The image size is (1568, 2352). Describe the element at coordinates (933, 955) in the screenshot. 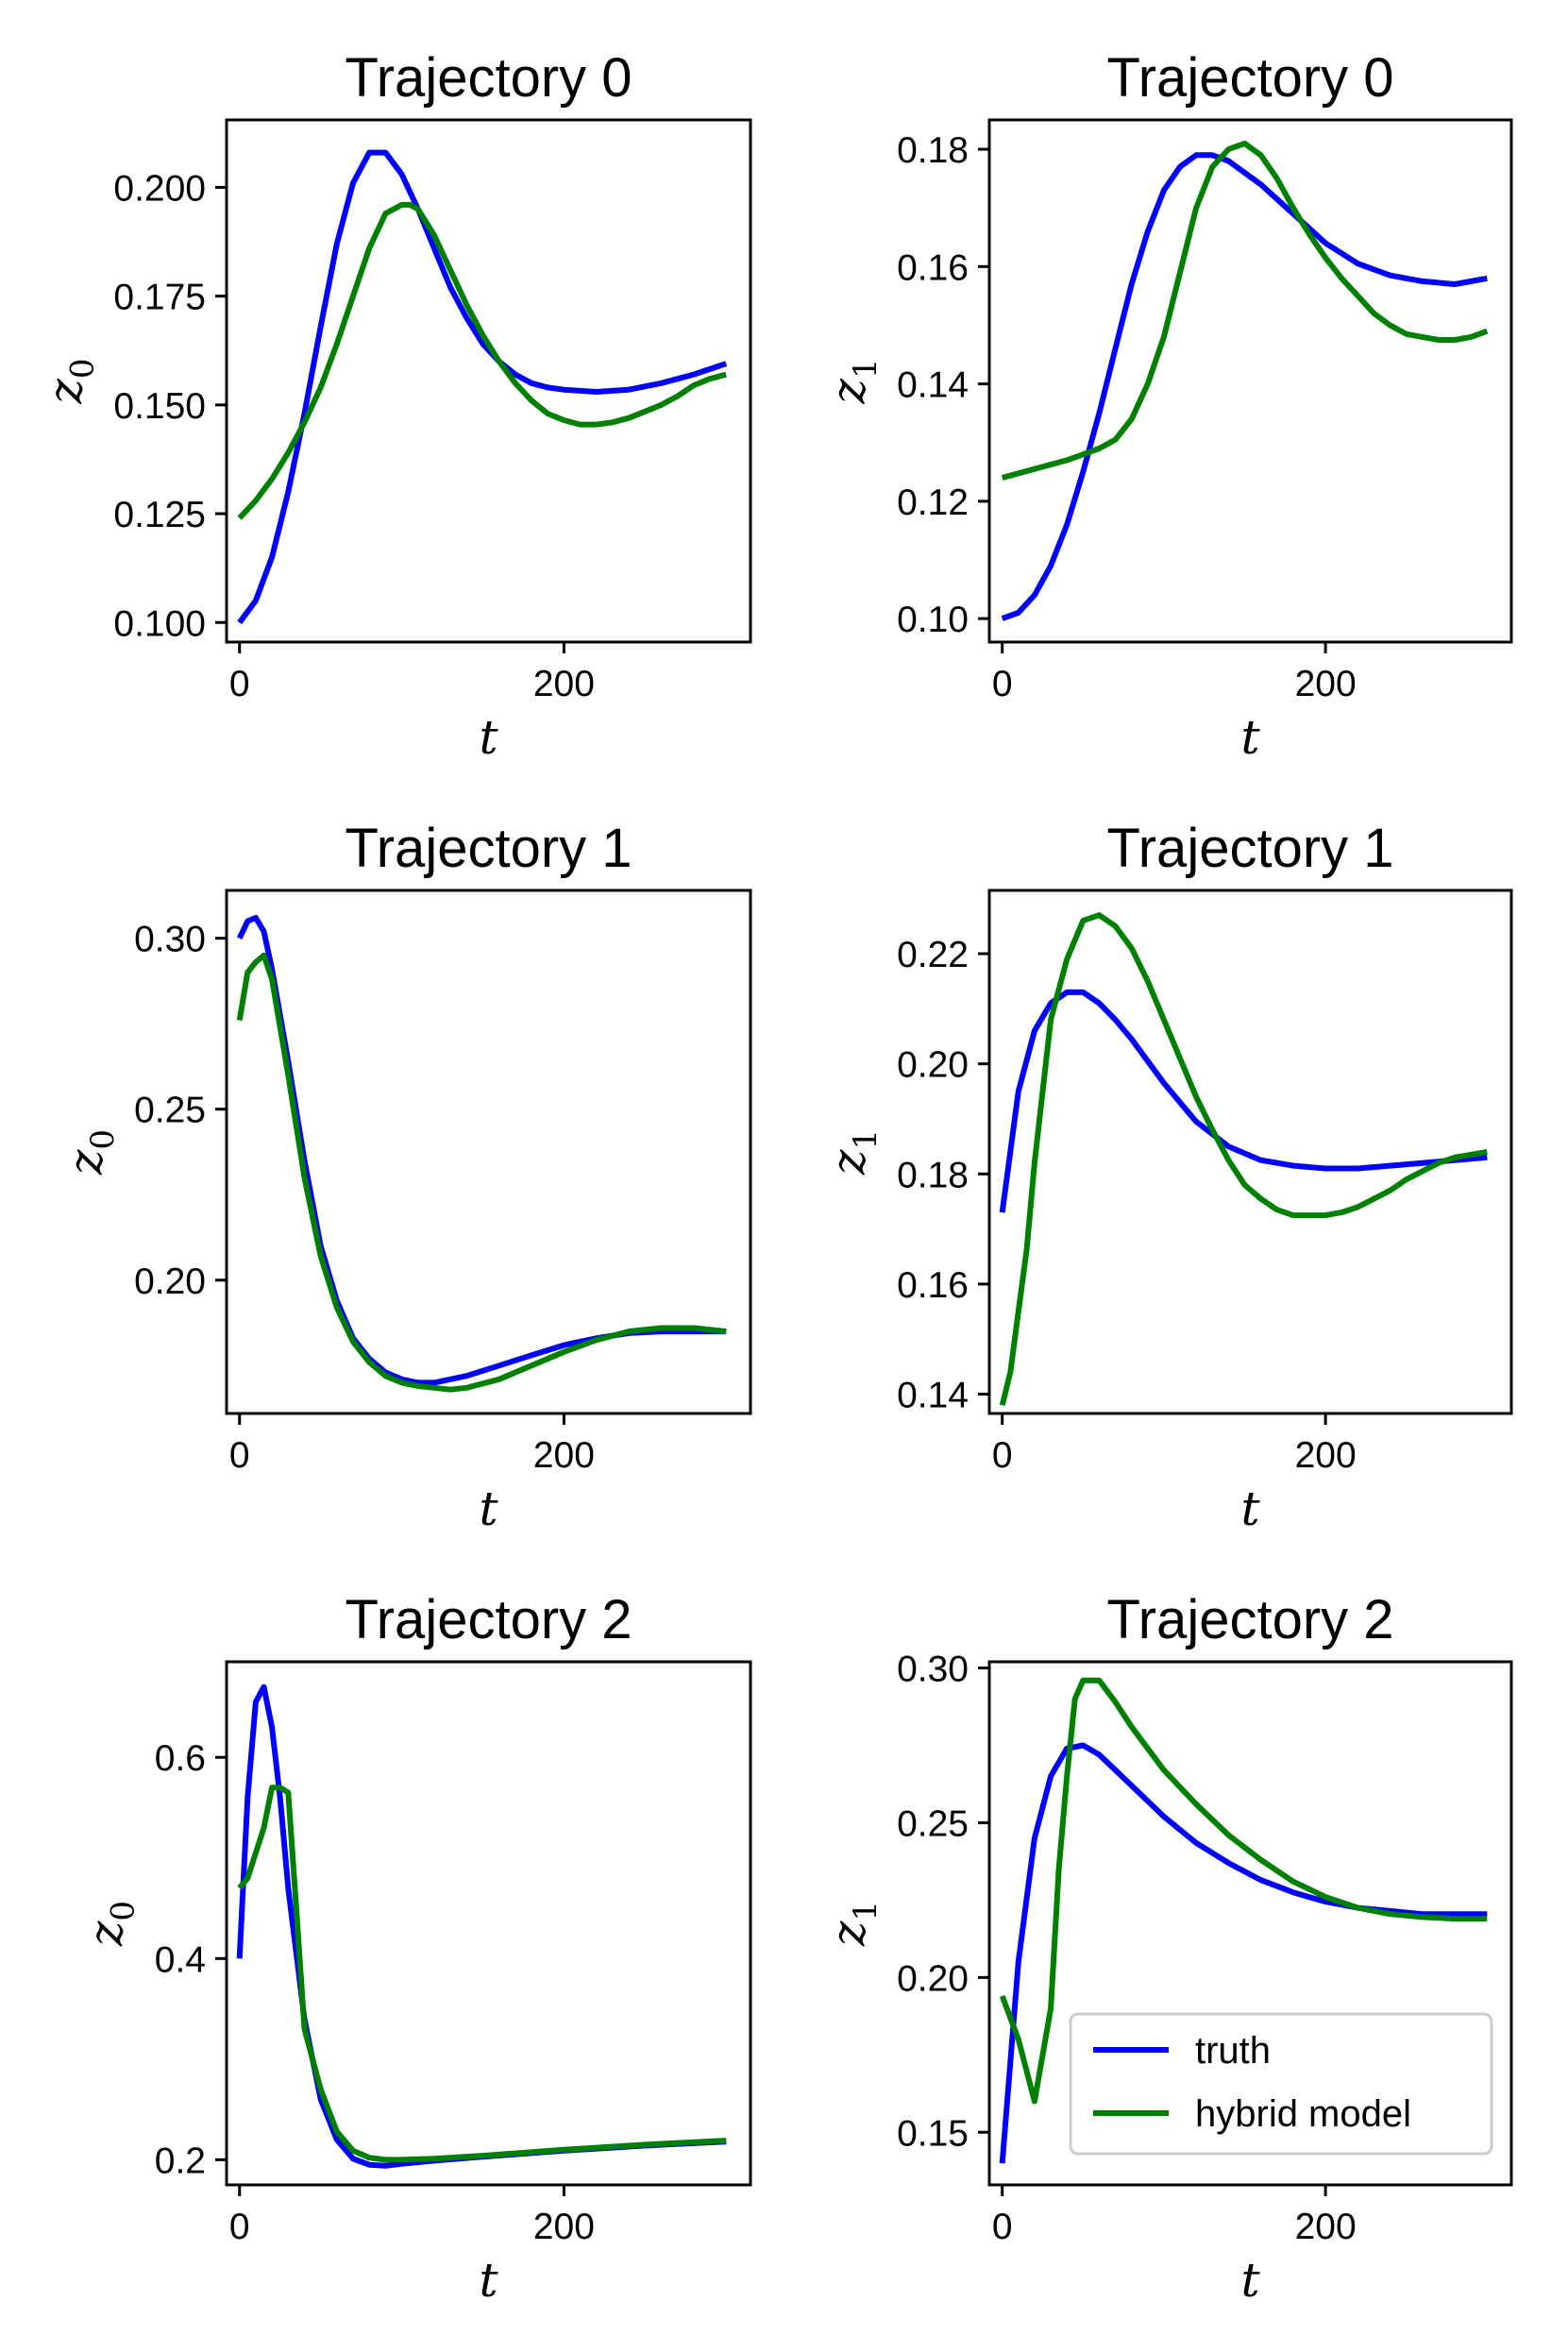

I see `y-tick-label: 0.22` at that location.